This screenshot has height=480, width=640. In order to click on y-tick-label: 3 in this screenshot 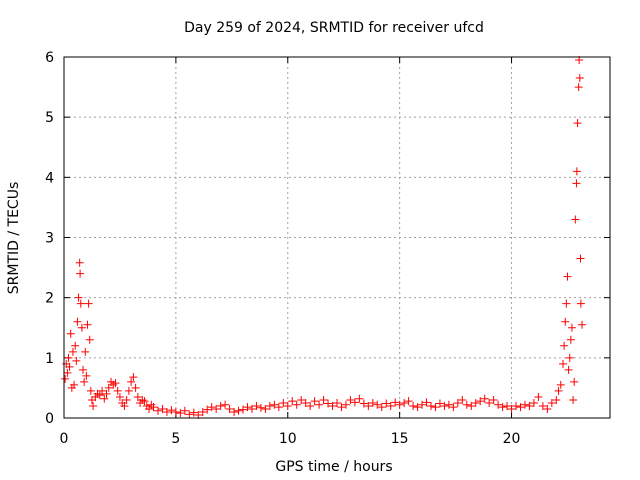, I will do `click(49, 239)`.